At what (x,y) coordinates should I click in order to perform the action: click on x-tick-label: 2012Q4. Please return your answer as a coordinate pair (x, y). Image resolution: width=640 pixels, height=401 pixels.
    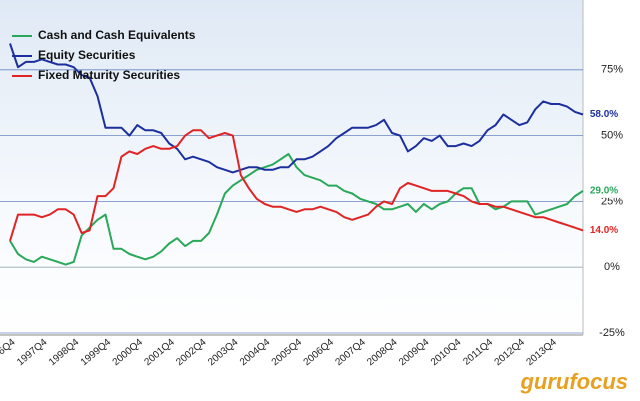
    Looking at the image, I should click on (510, 353).